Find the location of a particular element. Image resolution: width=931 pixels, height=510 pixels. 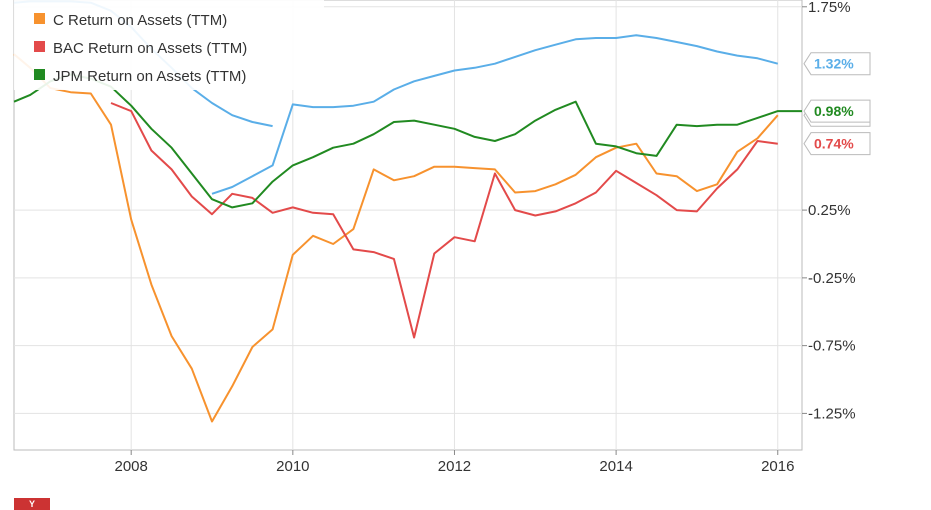

end-value-labels: 0.95%0.74%0.98%1.32% is located at coordinates (837, 104).